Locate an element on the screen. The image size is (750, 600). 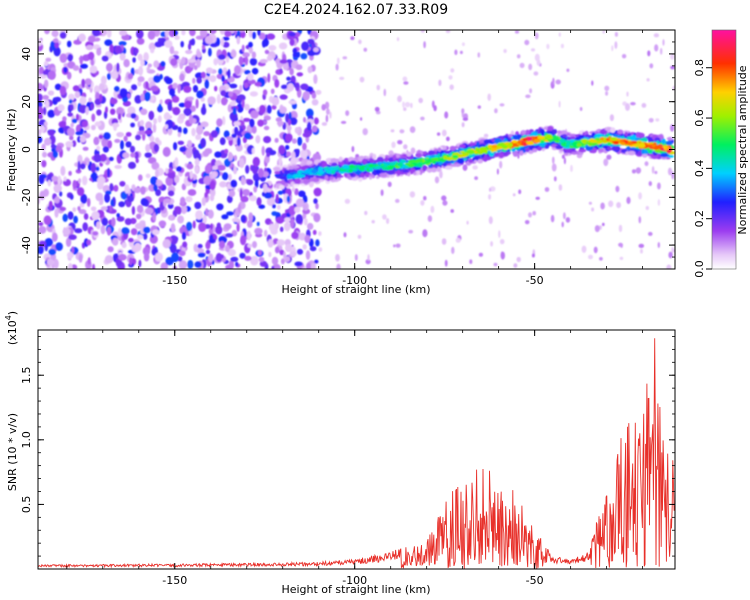
y-tick-label: 0.5 is located at coordinates (26, 505).